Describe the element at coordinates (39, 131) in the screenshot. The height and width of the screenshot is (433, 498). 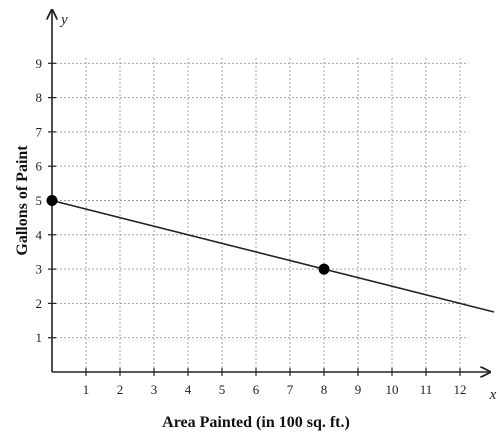
I see `y-tick-label: 7` at that location.